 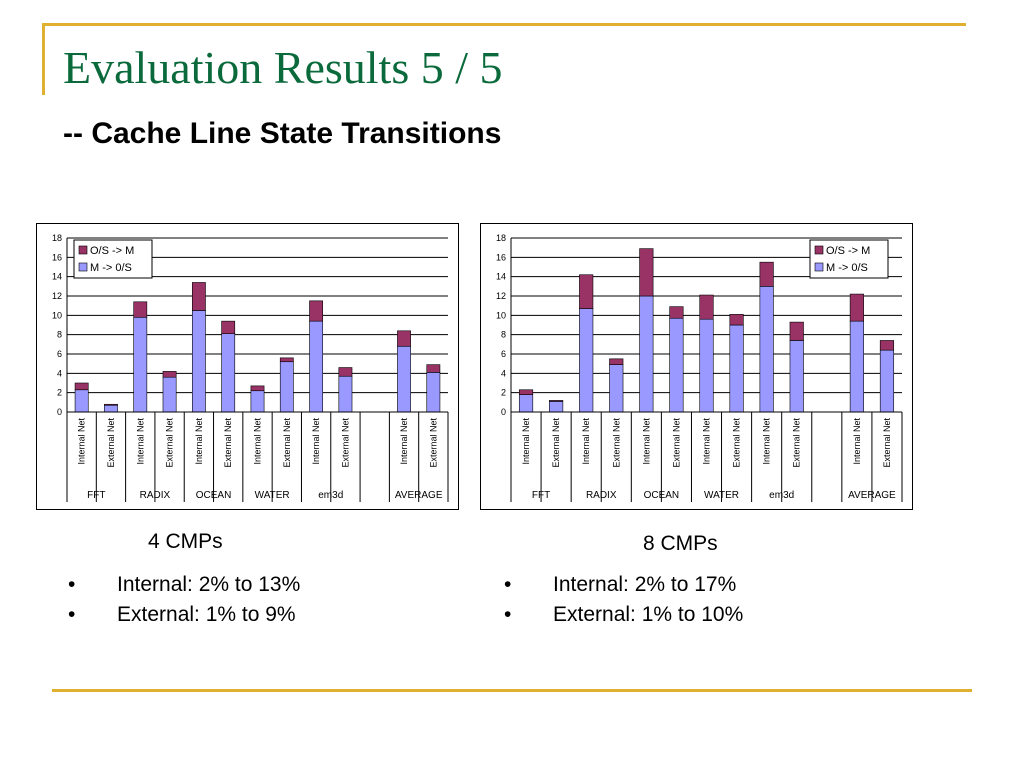 What do you see at coordinates (504, 24) in the screenshot?
I see `accent-rule-top` at bounding box center [504, 24].